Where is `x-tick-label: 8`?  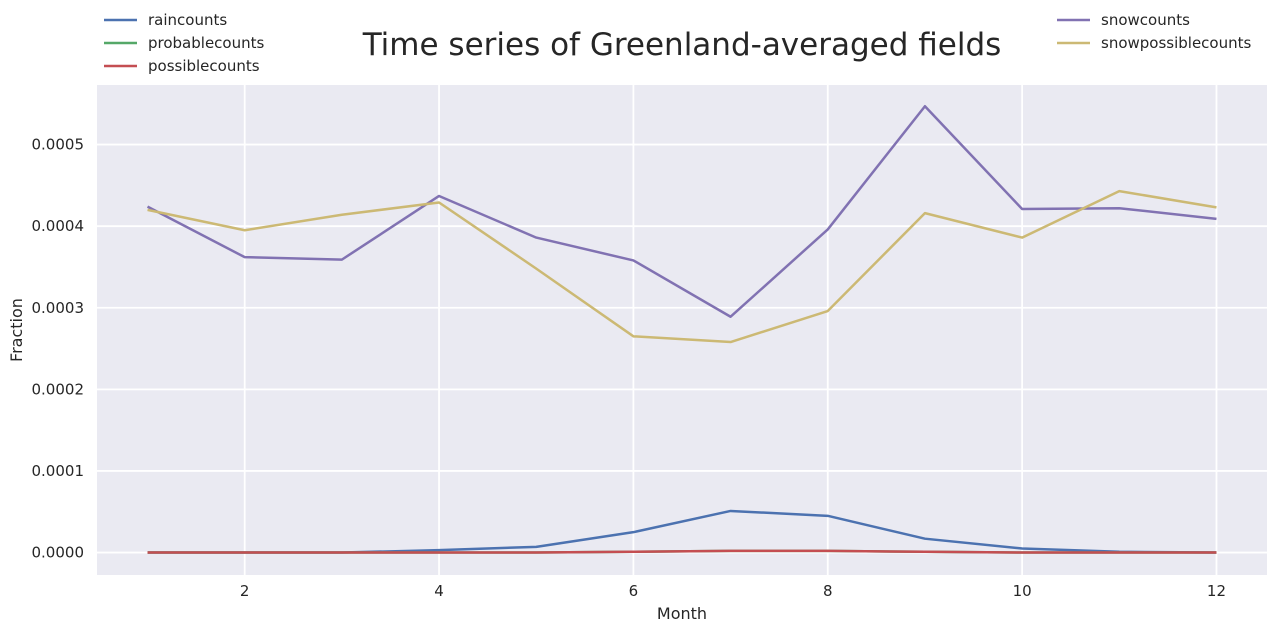
x-tick-label: 8 is located at coordinates (828, 591).